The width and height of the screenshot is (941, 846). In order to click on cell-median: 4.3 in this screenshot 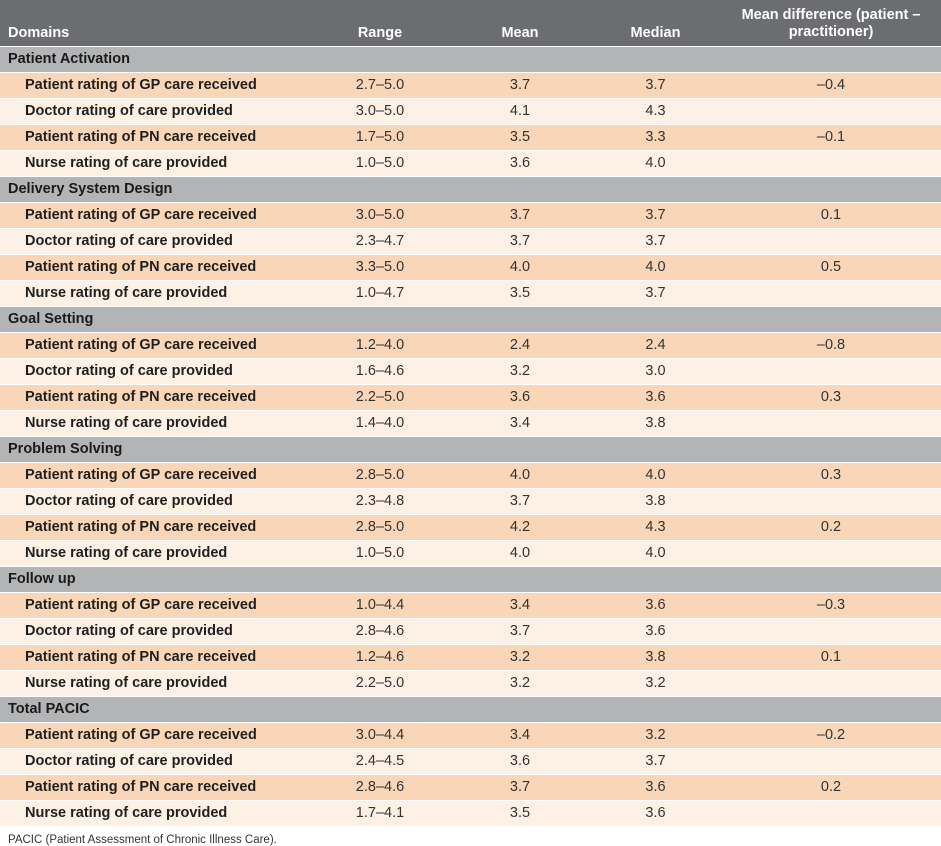, I will do `click(655, 526)`.